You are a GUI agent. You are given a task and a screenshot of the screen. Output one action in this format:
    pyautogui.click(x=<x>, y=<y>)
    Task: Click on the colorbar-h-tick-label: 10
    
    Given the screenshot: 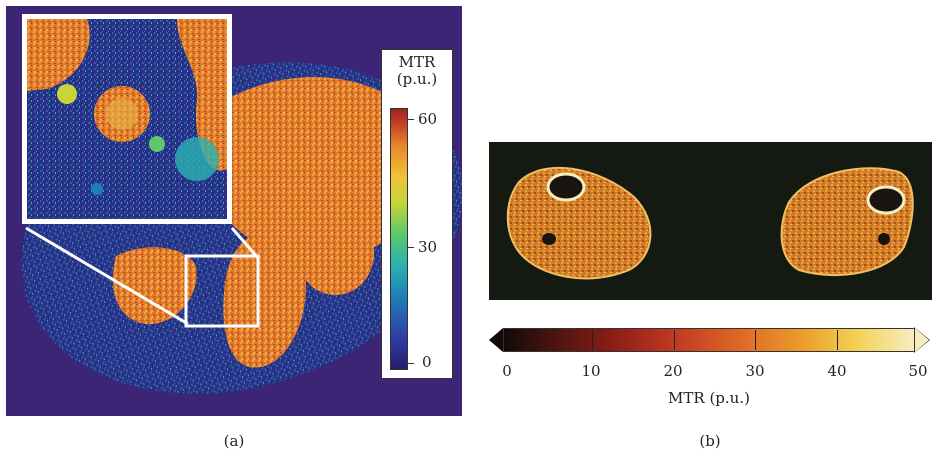 What is the action you would take?
    pyautogui.click(x=591, y=371)
    